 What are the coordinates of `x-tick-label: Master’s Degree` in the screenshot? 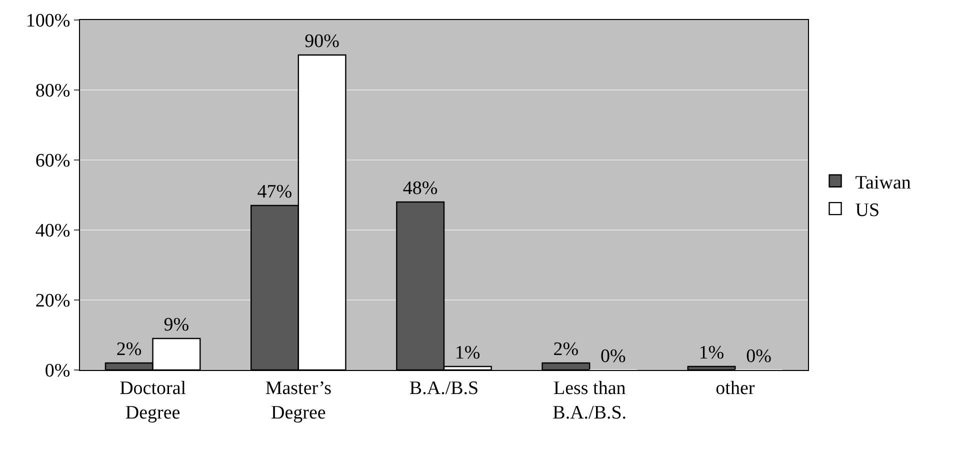 It's located at (298, 401).